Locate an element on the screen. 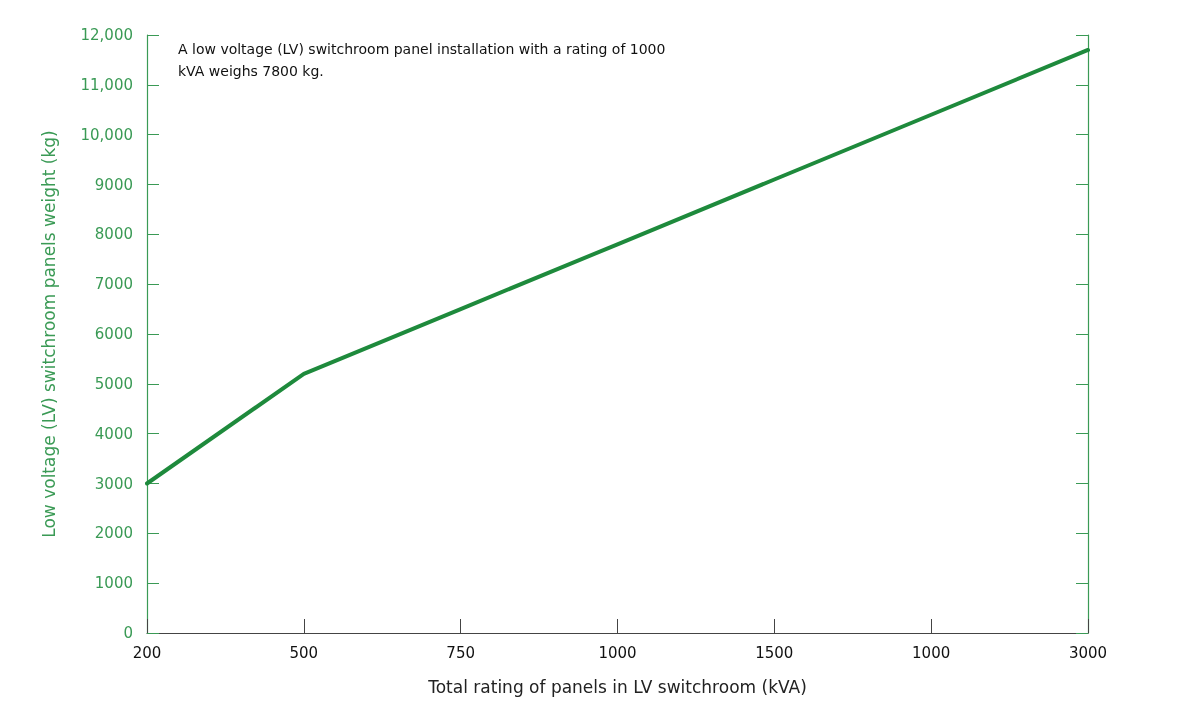  y-tick-label: 7000 is located at coordinates (113, 284).